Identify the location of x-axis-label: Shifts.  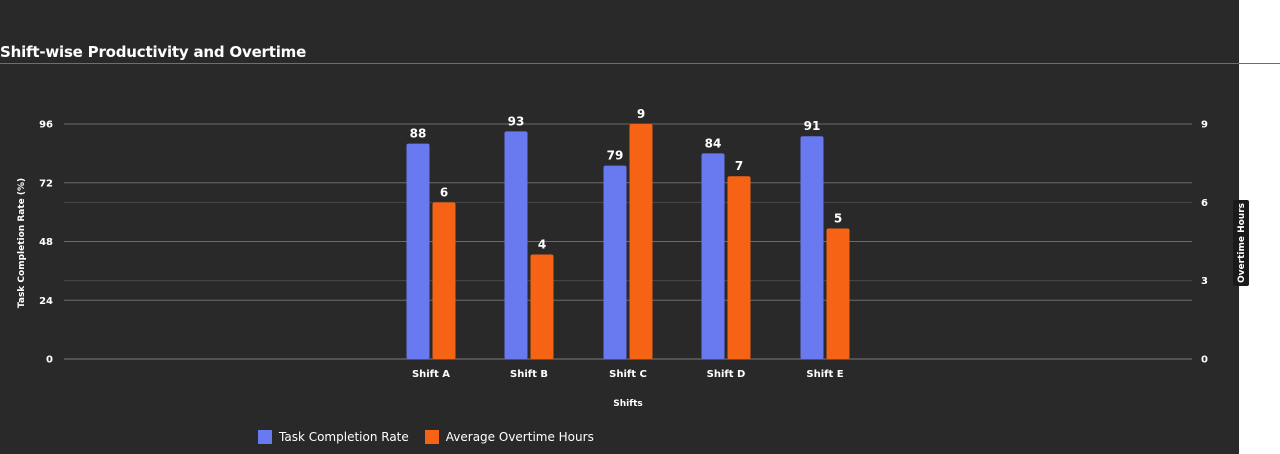
(628, 404).